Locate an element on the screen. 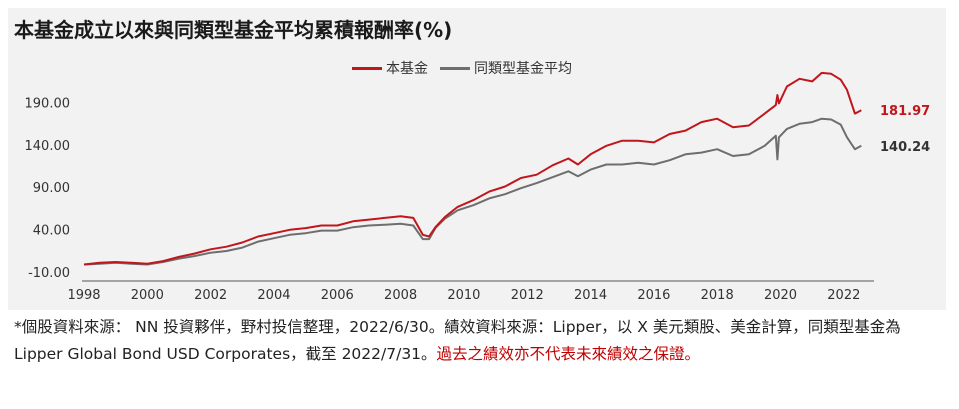  legend-label-fund: 本基金 is located at coordinates (407, 69).